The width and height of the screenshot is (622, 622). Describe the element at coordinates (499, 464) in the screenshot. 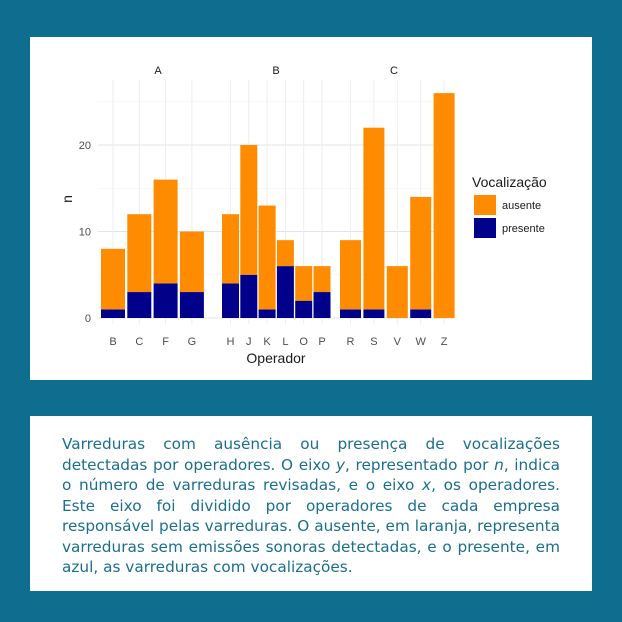

I see `caption-n-symbol: n` at that location.